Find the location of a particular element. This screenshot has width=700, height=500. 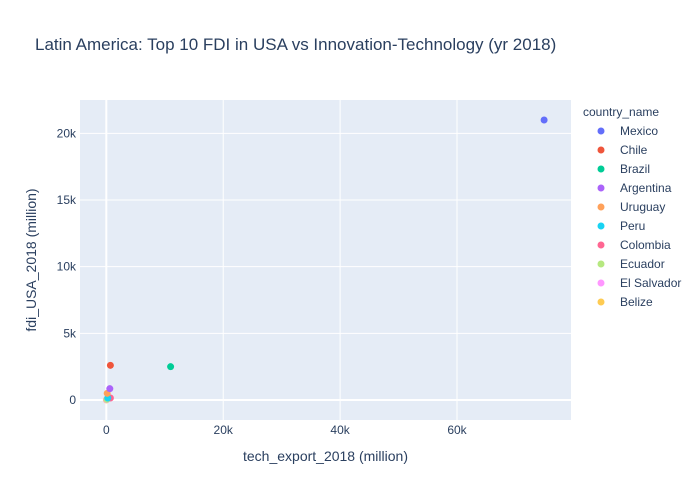

legend-item-colombia: Colombia is located at coordinates (634, 245).